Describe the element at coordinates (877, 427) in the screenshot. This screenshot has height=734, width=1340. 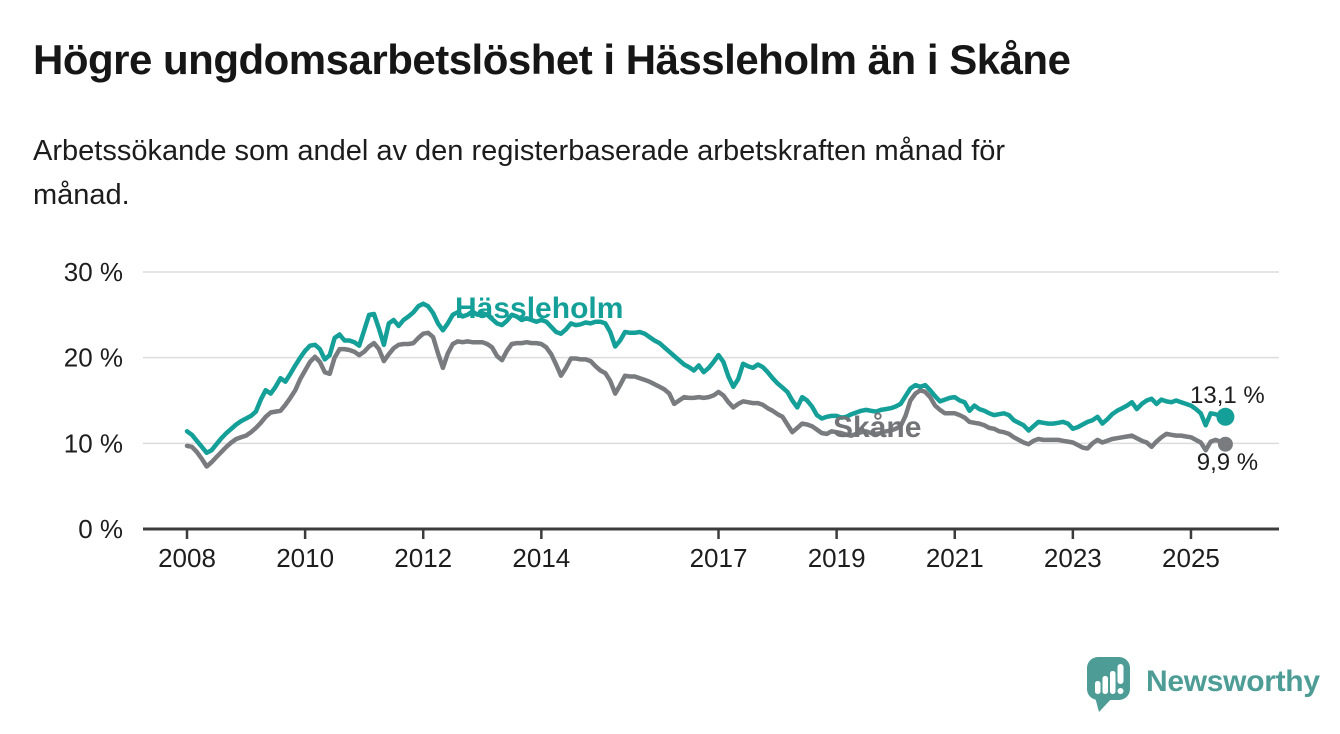
I see `series-label-skne: Skåne` at that location.